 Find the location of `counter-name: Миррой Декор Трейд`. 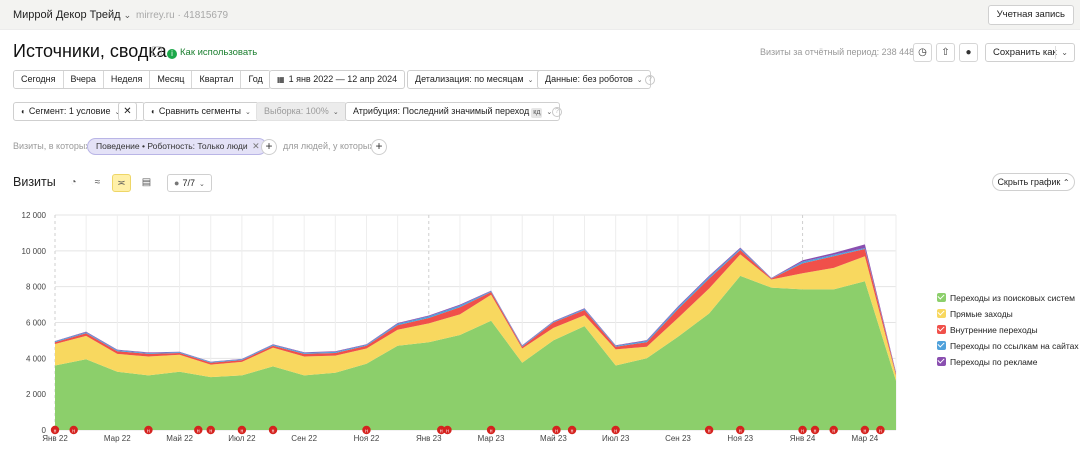

counter-name: Миррой Декор Трейд is located at coordinates (67, 15).